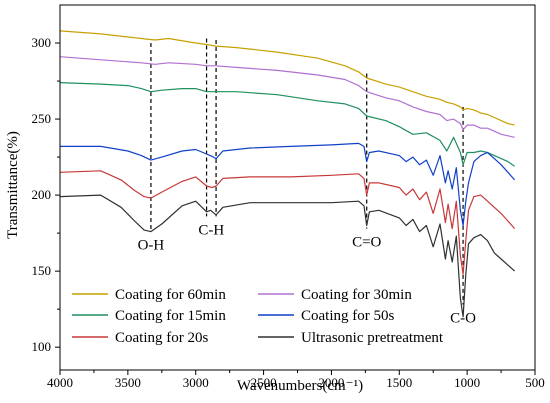 The height and width of the screenshot is (403, 550). Describe the element at coordinates (128, 382) in the screenshot. I see `x-tick-label: 3500` at that location.